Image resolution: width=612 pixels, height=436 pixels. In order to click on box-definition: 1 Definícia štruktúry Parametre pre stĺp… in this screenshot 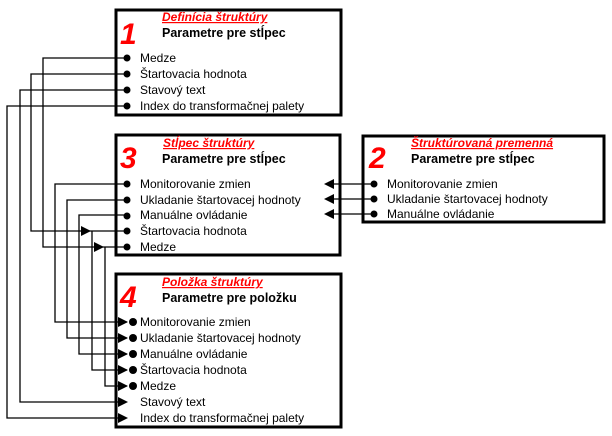, I will do `click(228, 62)`.